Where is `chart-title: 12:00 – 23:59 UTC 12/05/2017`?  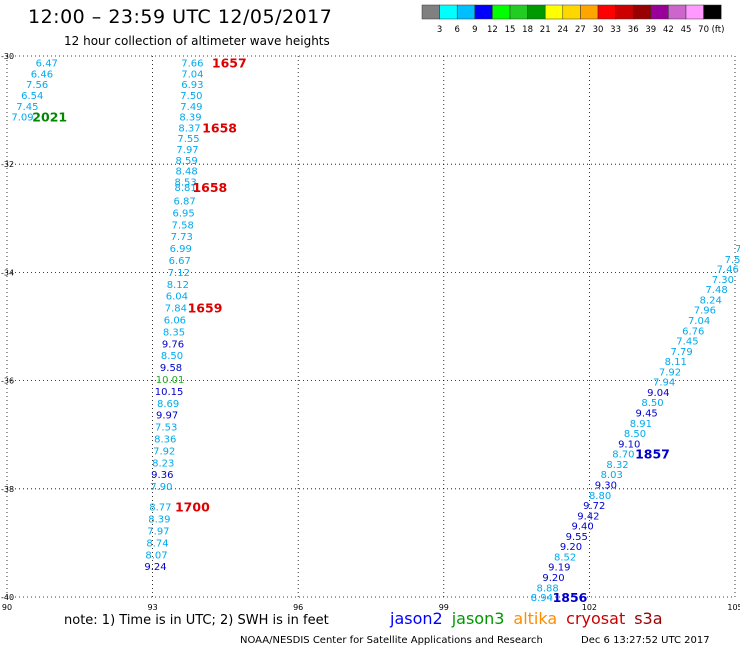
chart-title: 12:00 – 23:59 UTC 12/05/2017 is located at coordinates (180, 17).